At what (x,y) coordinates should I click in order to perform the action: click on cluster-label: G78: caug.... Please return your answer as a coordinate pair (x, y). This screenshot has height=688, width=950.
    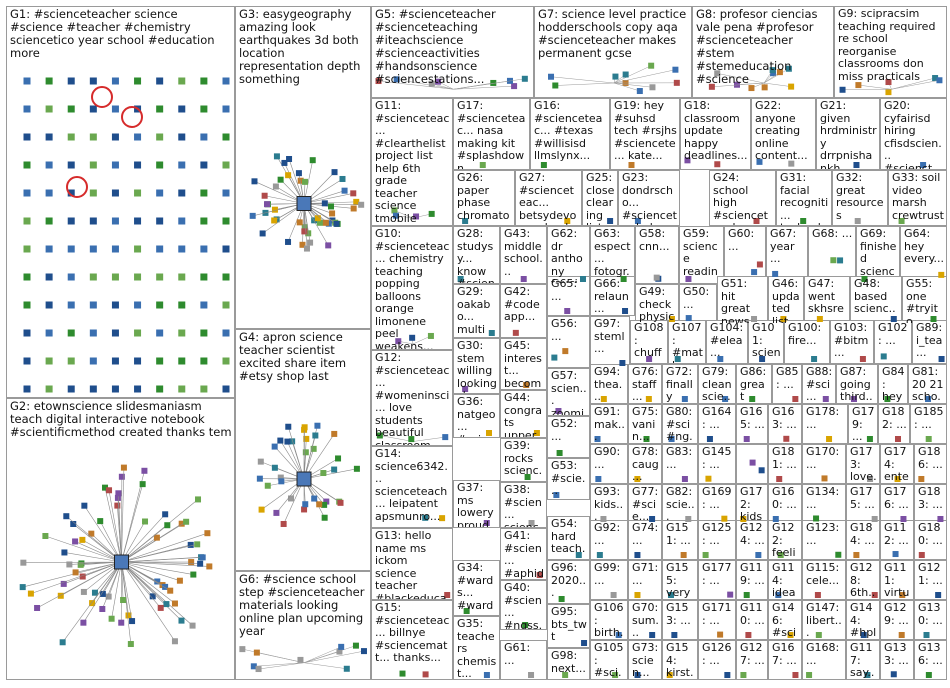
    Looking at the image, I should click on (647, 464).